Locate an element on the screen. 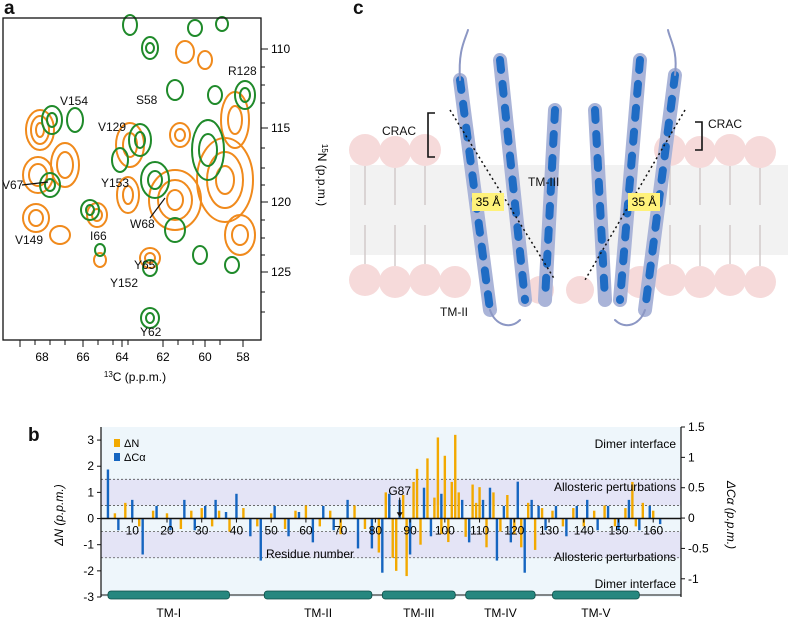  tm-label: TM-II is located at coordinates (318, 612).